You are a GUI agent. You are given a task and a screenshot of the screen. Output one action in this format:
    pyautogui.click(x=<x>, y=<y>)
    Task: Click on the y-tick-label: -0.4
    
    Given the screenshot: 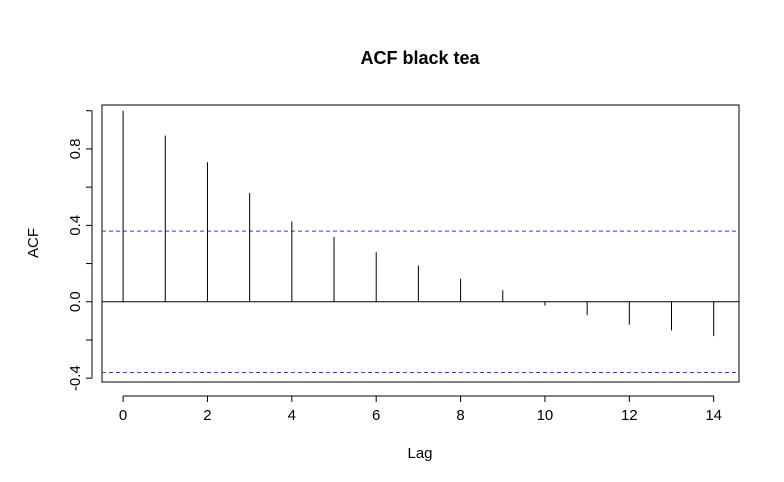 What is the action you would take?
    pyautogui.click(x=75, y=378)
    